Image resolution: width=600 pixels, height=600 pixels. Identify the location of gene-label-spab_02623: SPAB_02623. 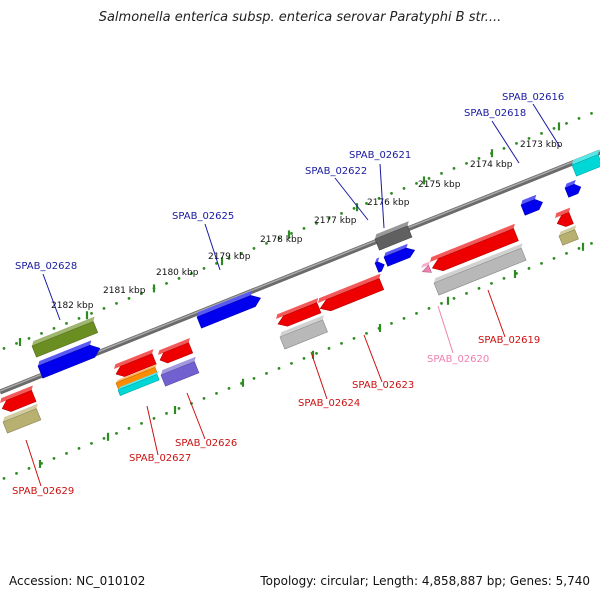
(383, 385).